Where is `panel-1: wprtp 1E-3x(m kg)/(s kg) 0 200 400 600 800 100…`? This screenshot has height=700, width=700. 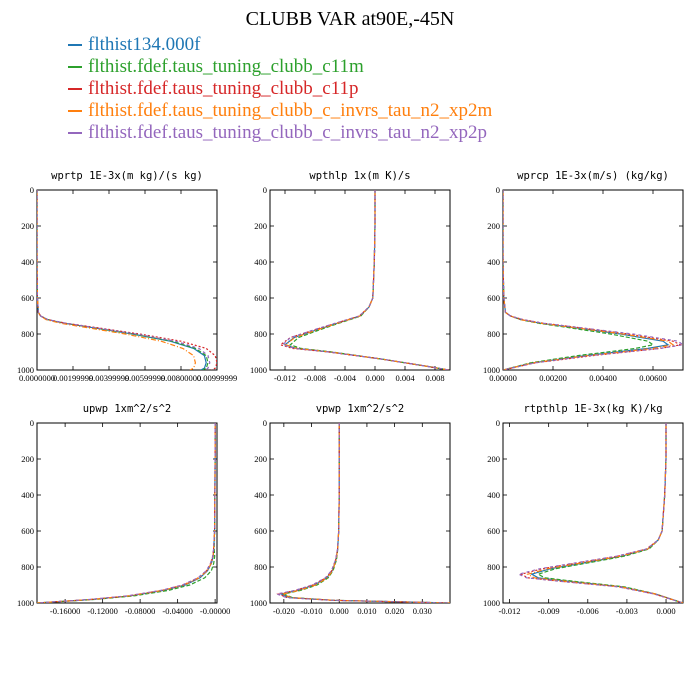
panel-1: wprtp 1E-3x(m kg)/(s kg) 0 200 400 600 800 100… is located at coordinates (127, 276).